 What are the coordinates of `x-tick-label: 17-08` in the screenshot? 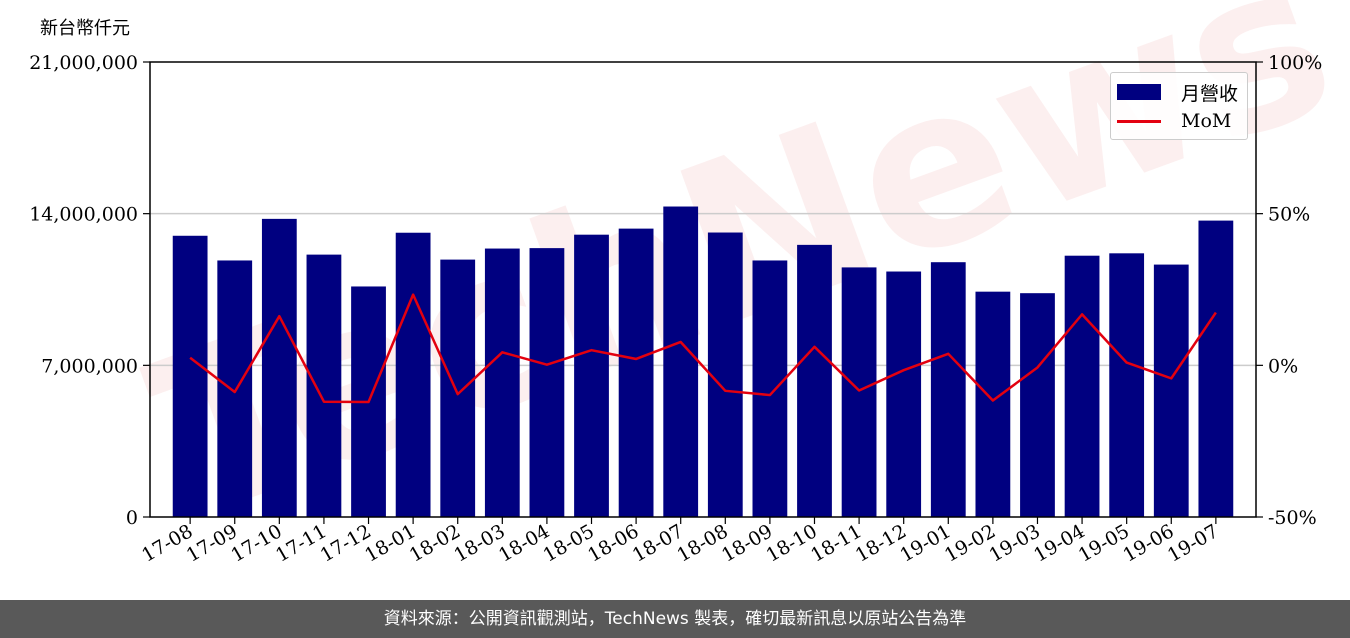 It's located at (167, 543).